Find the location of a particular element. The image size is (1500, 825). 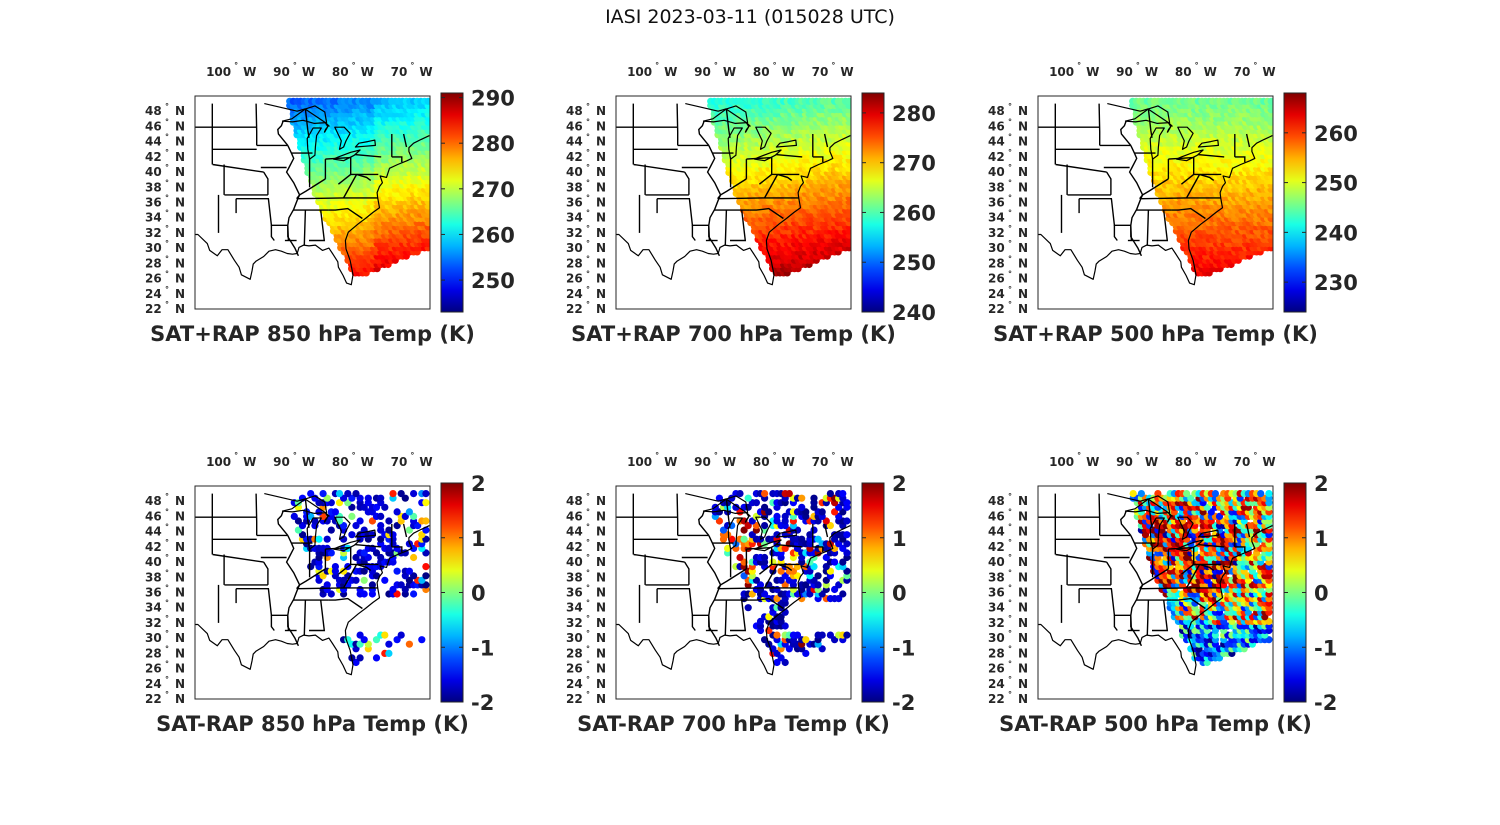

lon-tick-label: 70 ° W is located at coordinates (412, 70).